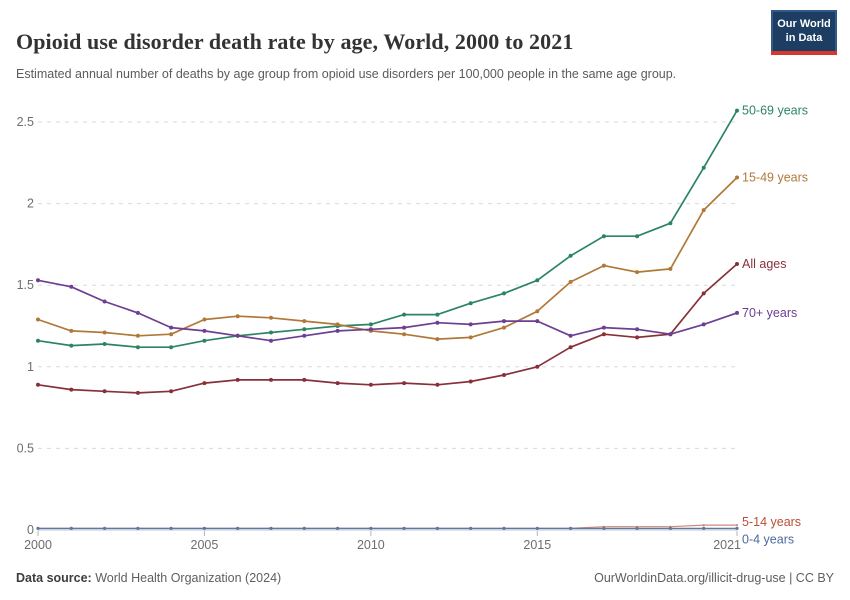 This screenshot has width=850, height=600. Describe the element at coordinates (771, 522) in the screenshot. I see `series-label-5-14-years: 5-14 years` at that location.